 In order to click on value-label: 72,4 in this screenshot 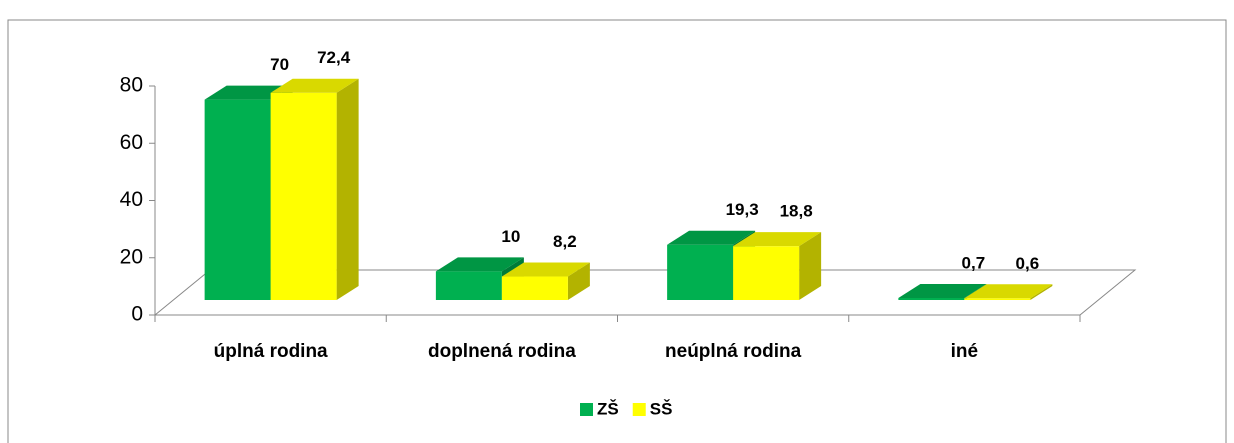, I will do `click(334, 57)`.